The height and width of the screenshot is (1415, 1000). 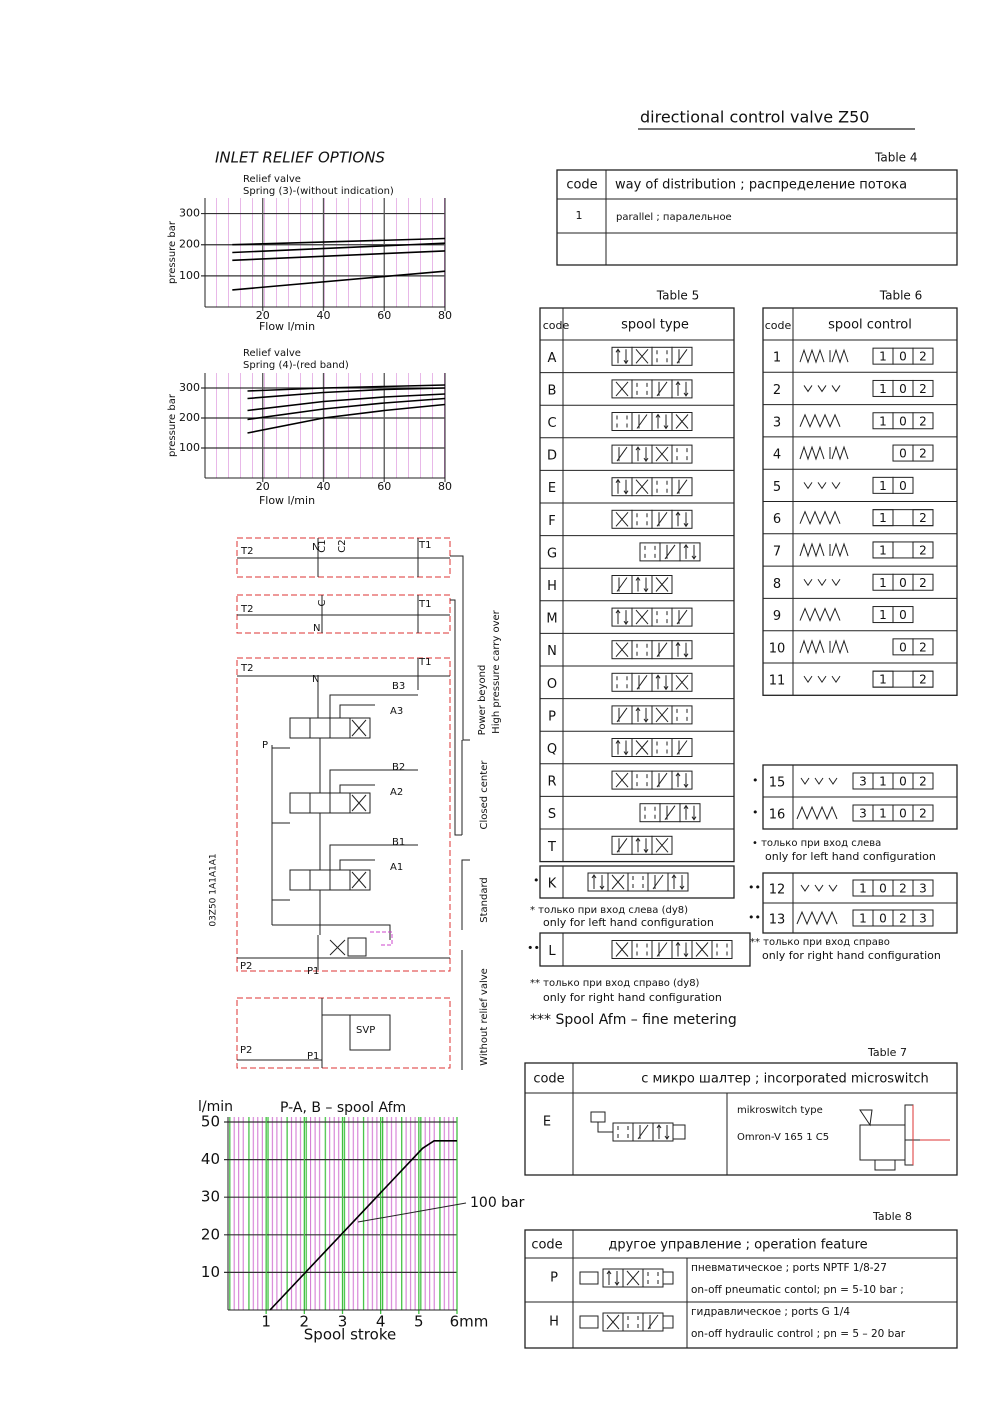 I want to click on table-cell: 1, so click(x=579, y=215).